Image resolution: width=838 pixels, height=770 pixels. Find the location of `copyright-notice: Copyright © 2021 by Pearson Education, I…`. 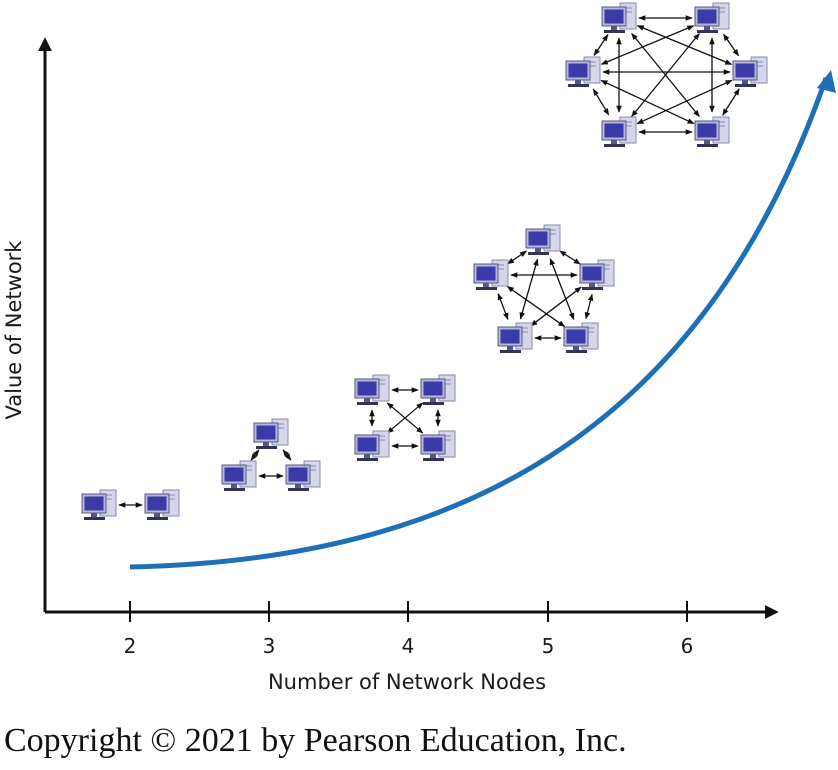

copyright-notice: Copyright © 2021 by Pearson Education, I… is located at coordinates (315, 740).